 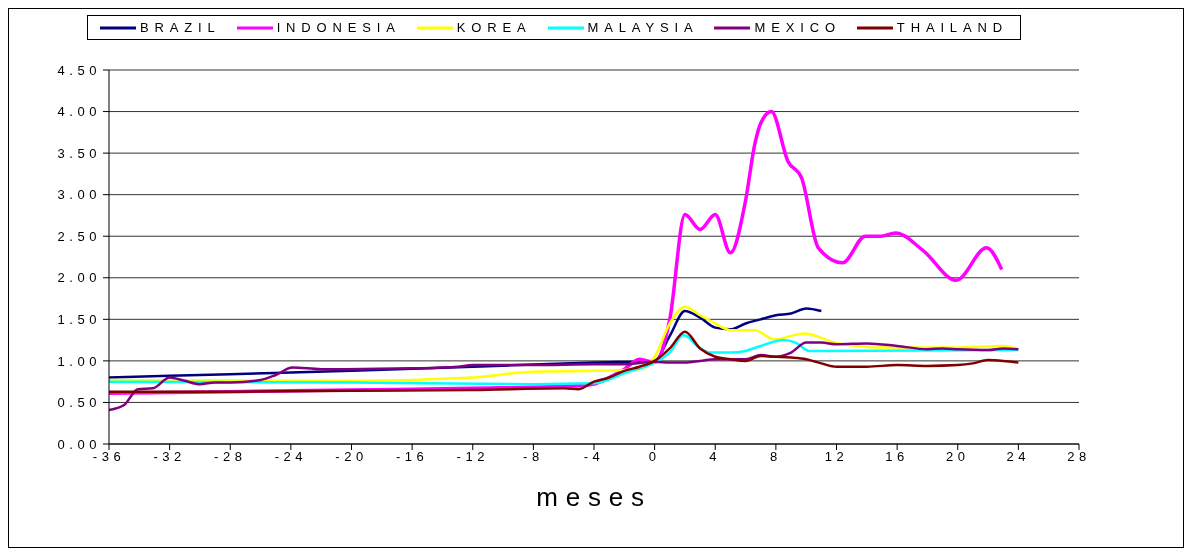 I want to click on legend-label: BRAZIL, so click(x=180, y=27).